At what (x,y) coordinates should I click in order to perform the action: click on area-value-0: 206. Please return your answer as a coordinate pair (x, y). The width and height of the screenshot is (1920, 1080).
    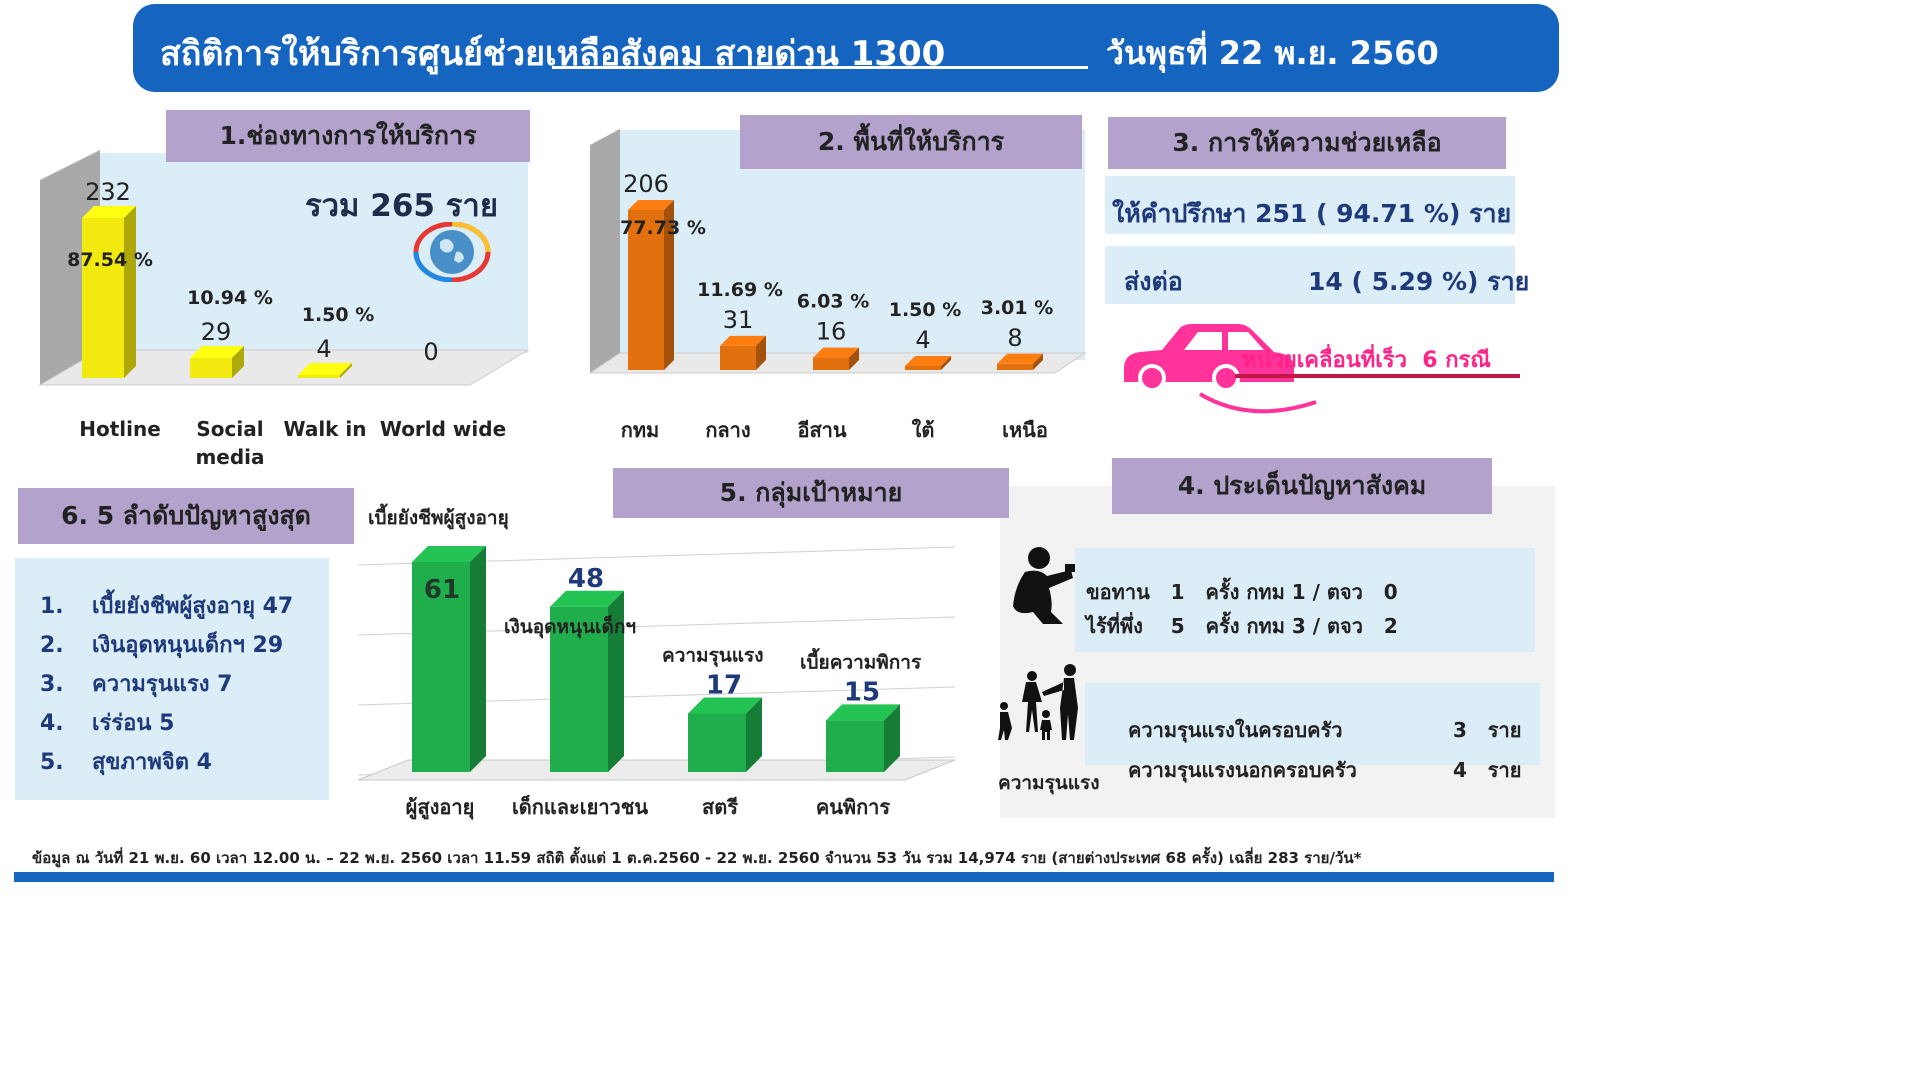
    Looking at the image, I should click on (646, 184).